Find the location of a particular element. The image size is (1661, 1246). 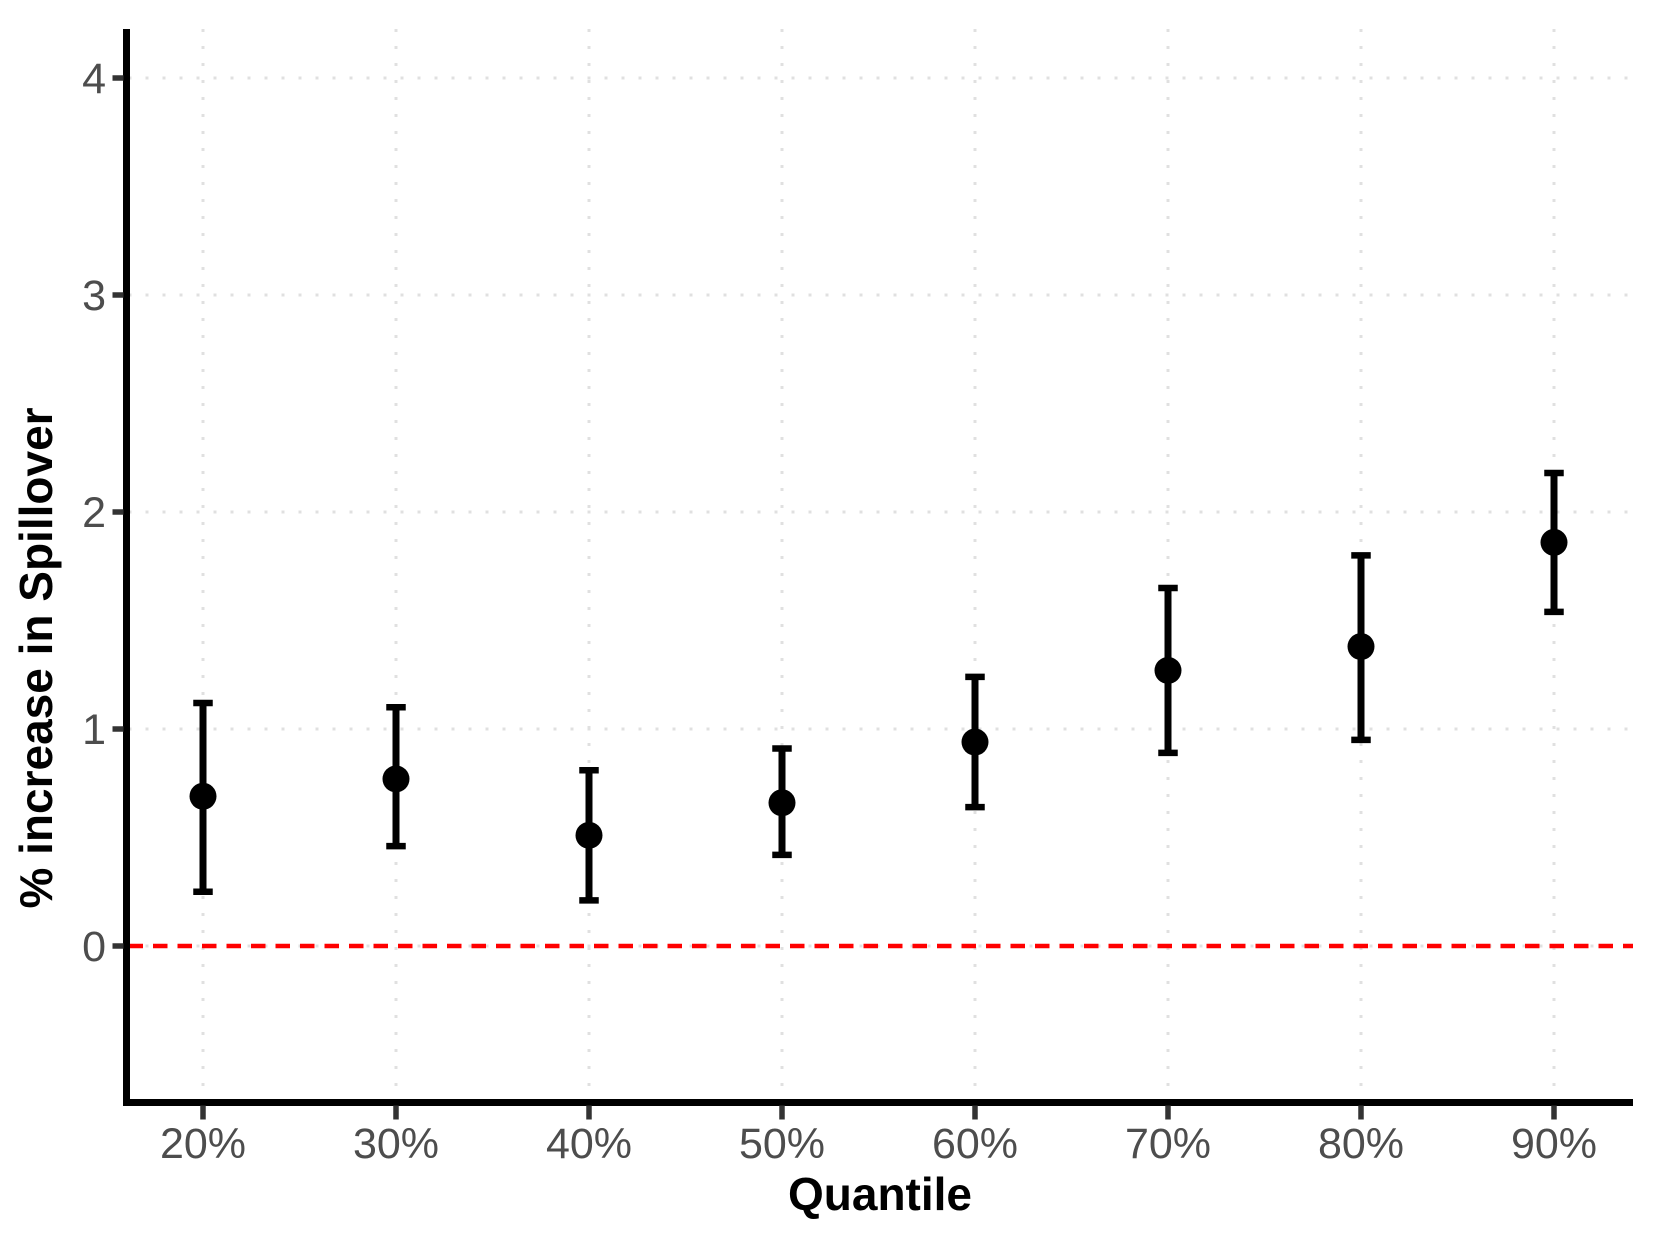

x-tick-label: 50% is located at coordinates (782, 1144).